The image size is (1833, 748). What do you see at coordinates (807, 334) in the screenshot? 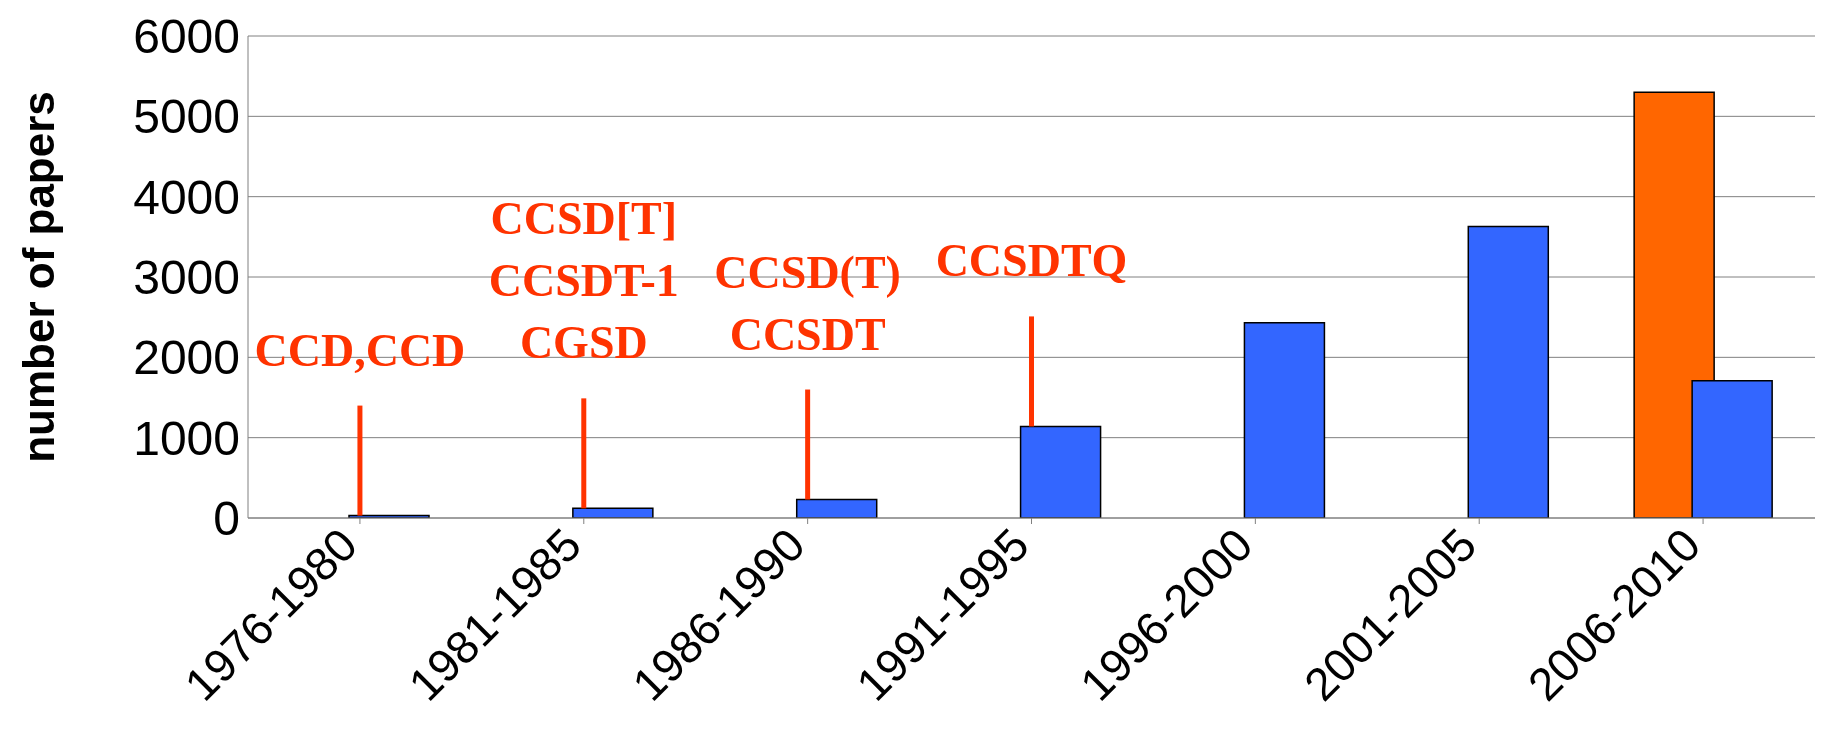
I see `annotation: CCSDT` at bounding box center [807, 334].